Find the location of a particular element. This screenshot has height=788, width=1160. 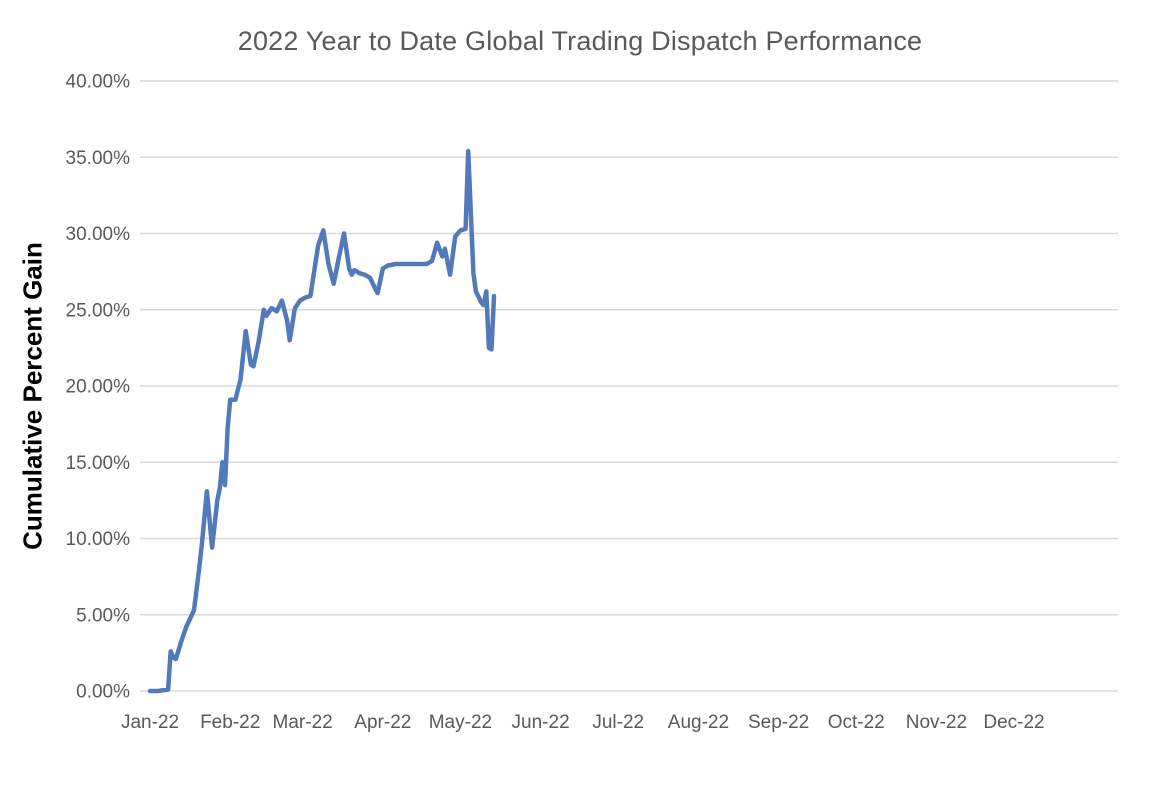

y-tick-label: 10.00% is located at coordinates (98, 539).